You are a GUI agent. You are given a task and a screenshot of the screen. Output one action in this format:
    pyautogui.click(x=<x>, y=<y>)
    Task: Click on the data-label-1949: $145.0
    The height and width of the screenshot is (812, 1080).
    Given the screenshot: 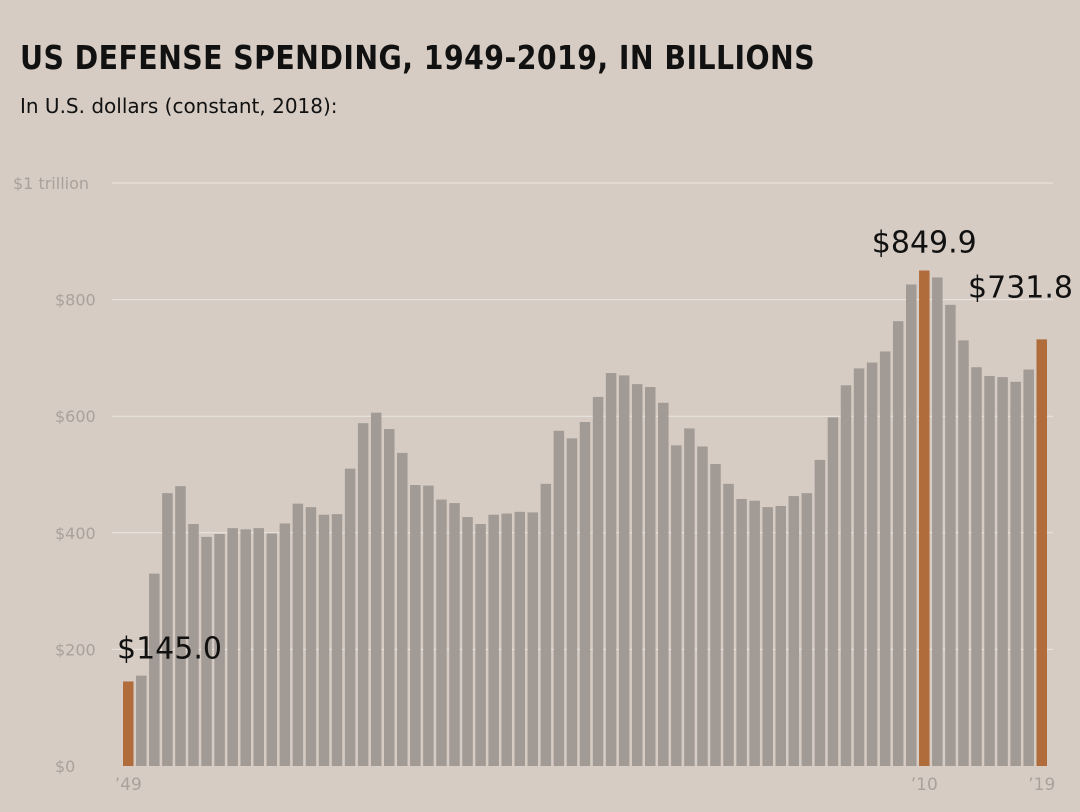 What is the action you would take?
    pyautogui.click(x=169, y=648)
    